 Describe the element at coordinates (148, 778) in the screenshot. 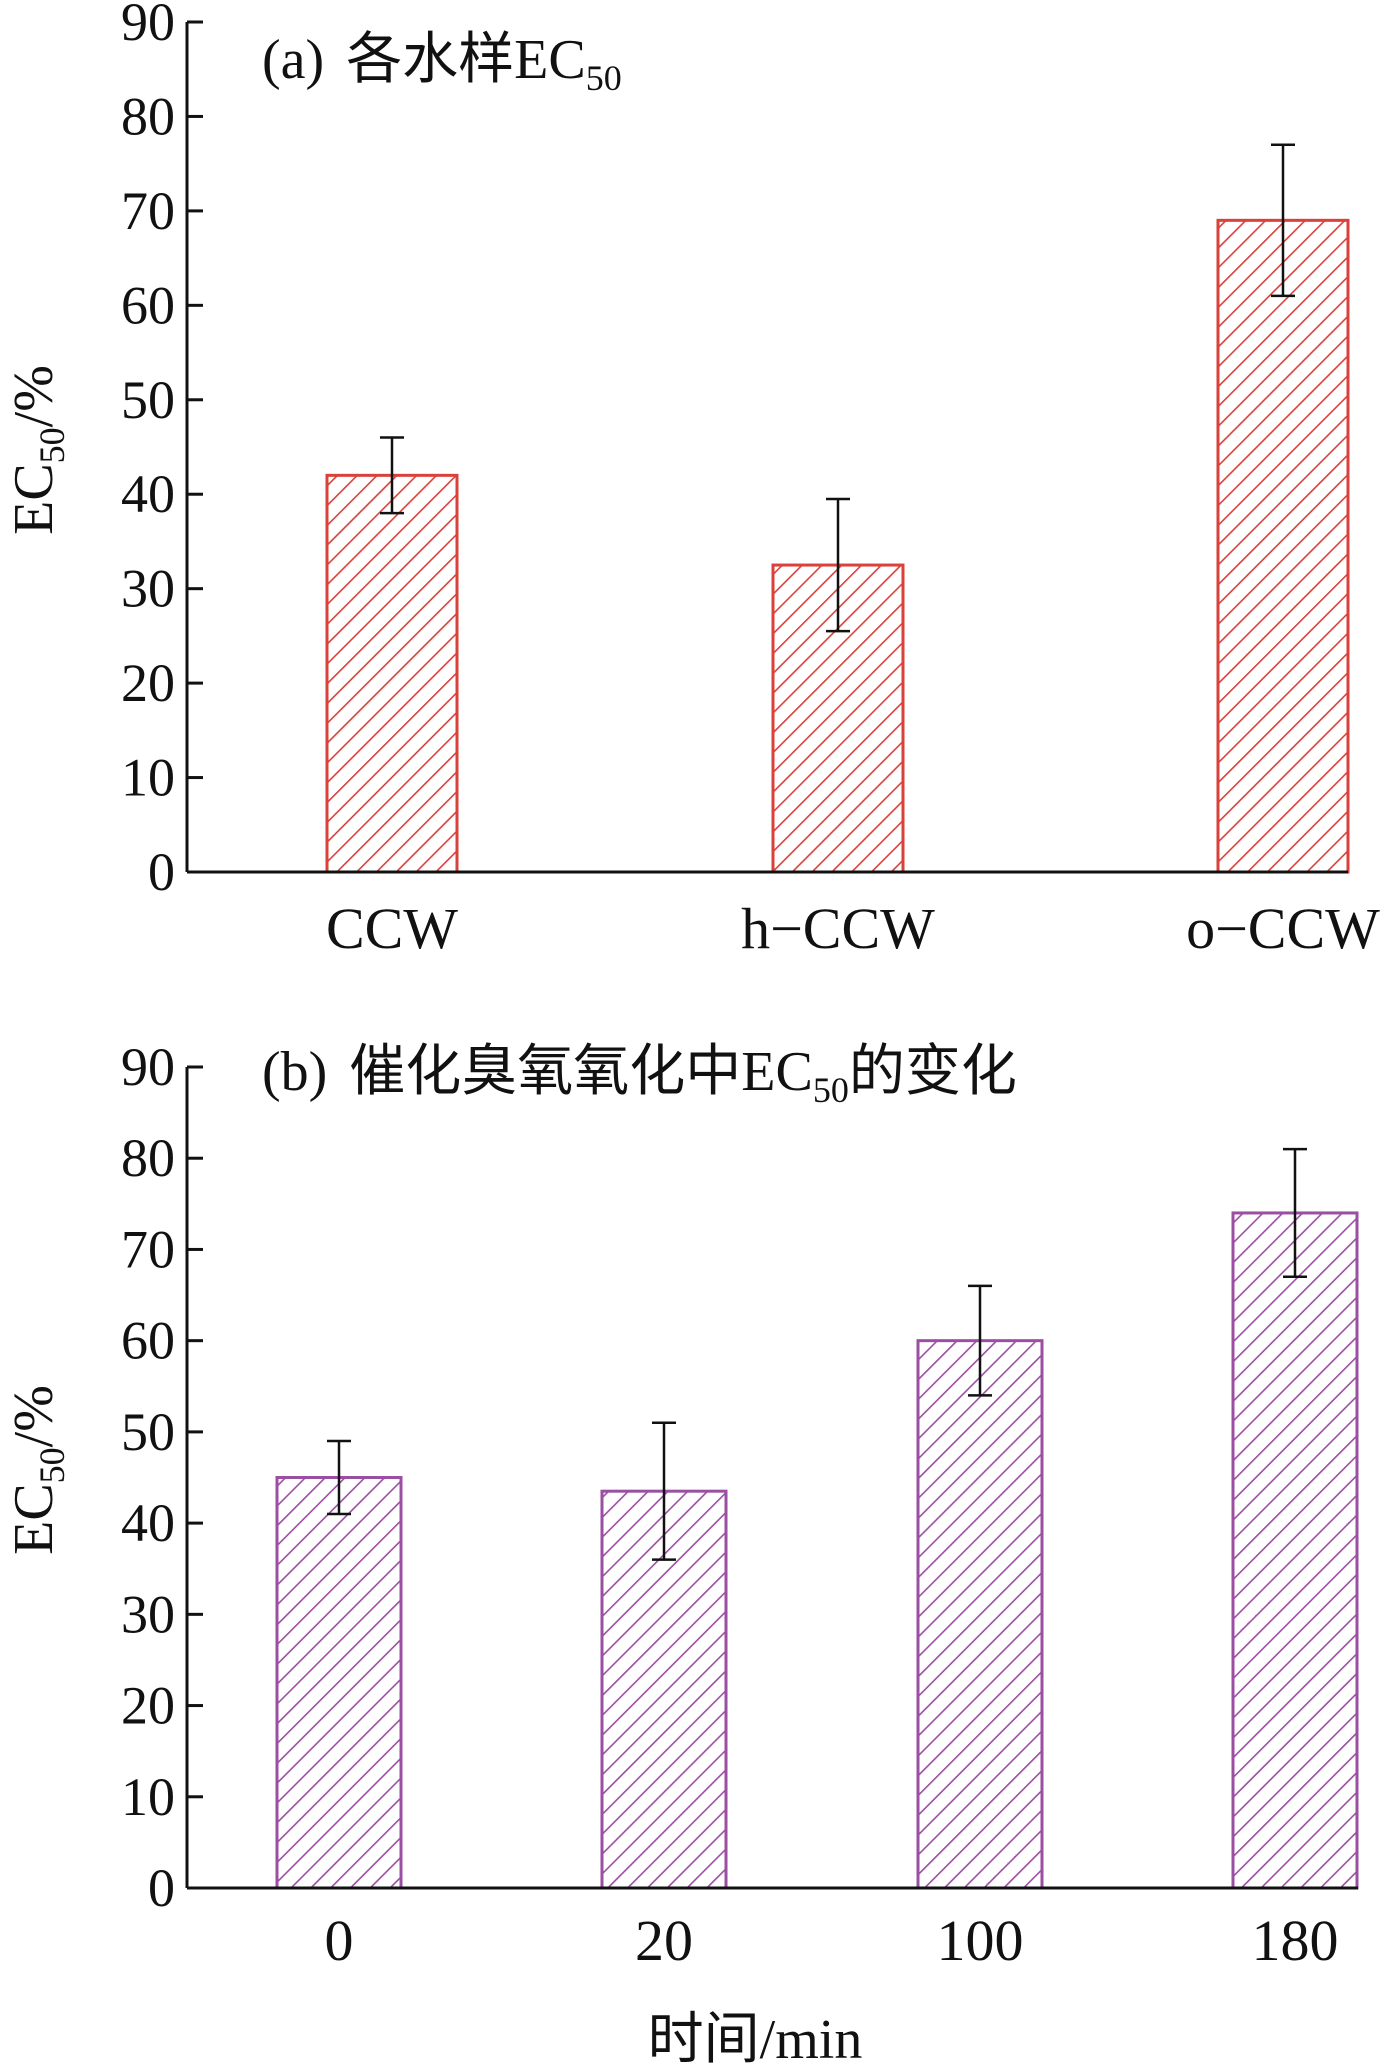

I see `y-tick-label-a-10: 10` at that location.